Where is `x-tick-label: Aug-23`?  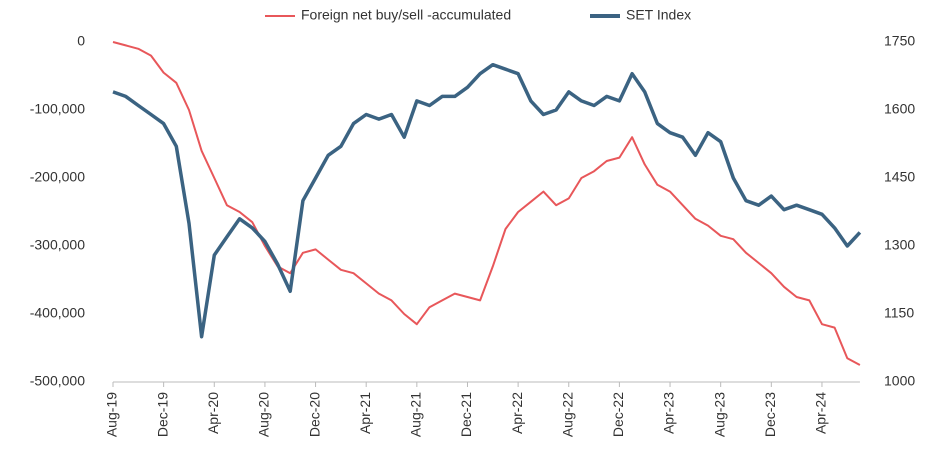 x-tick-label: Aug-23 is located at coordinates (719, 414).